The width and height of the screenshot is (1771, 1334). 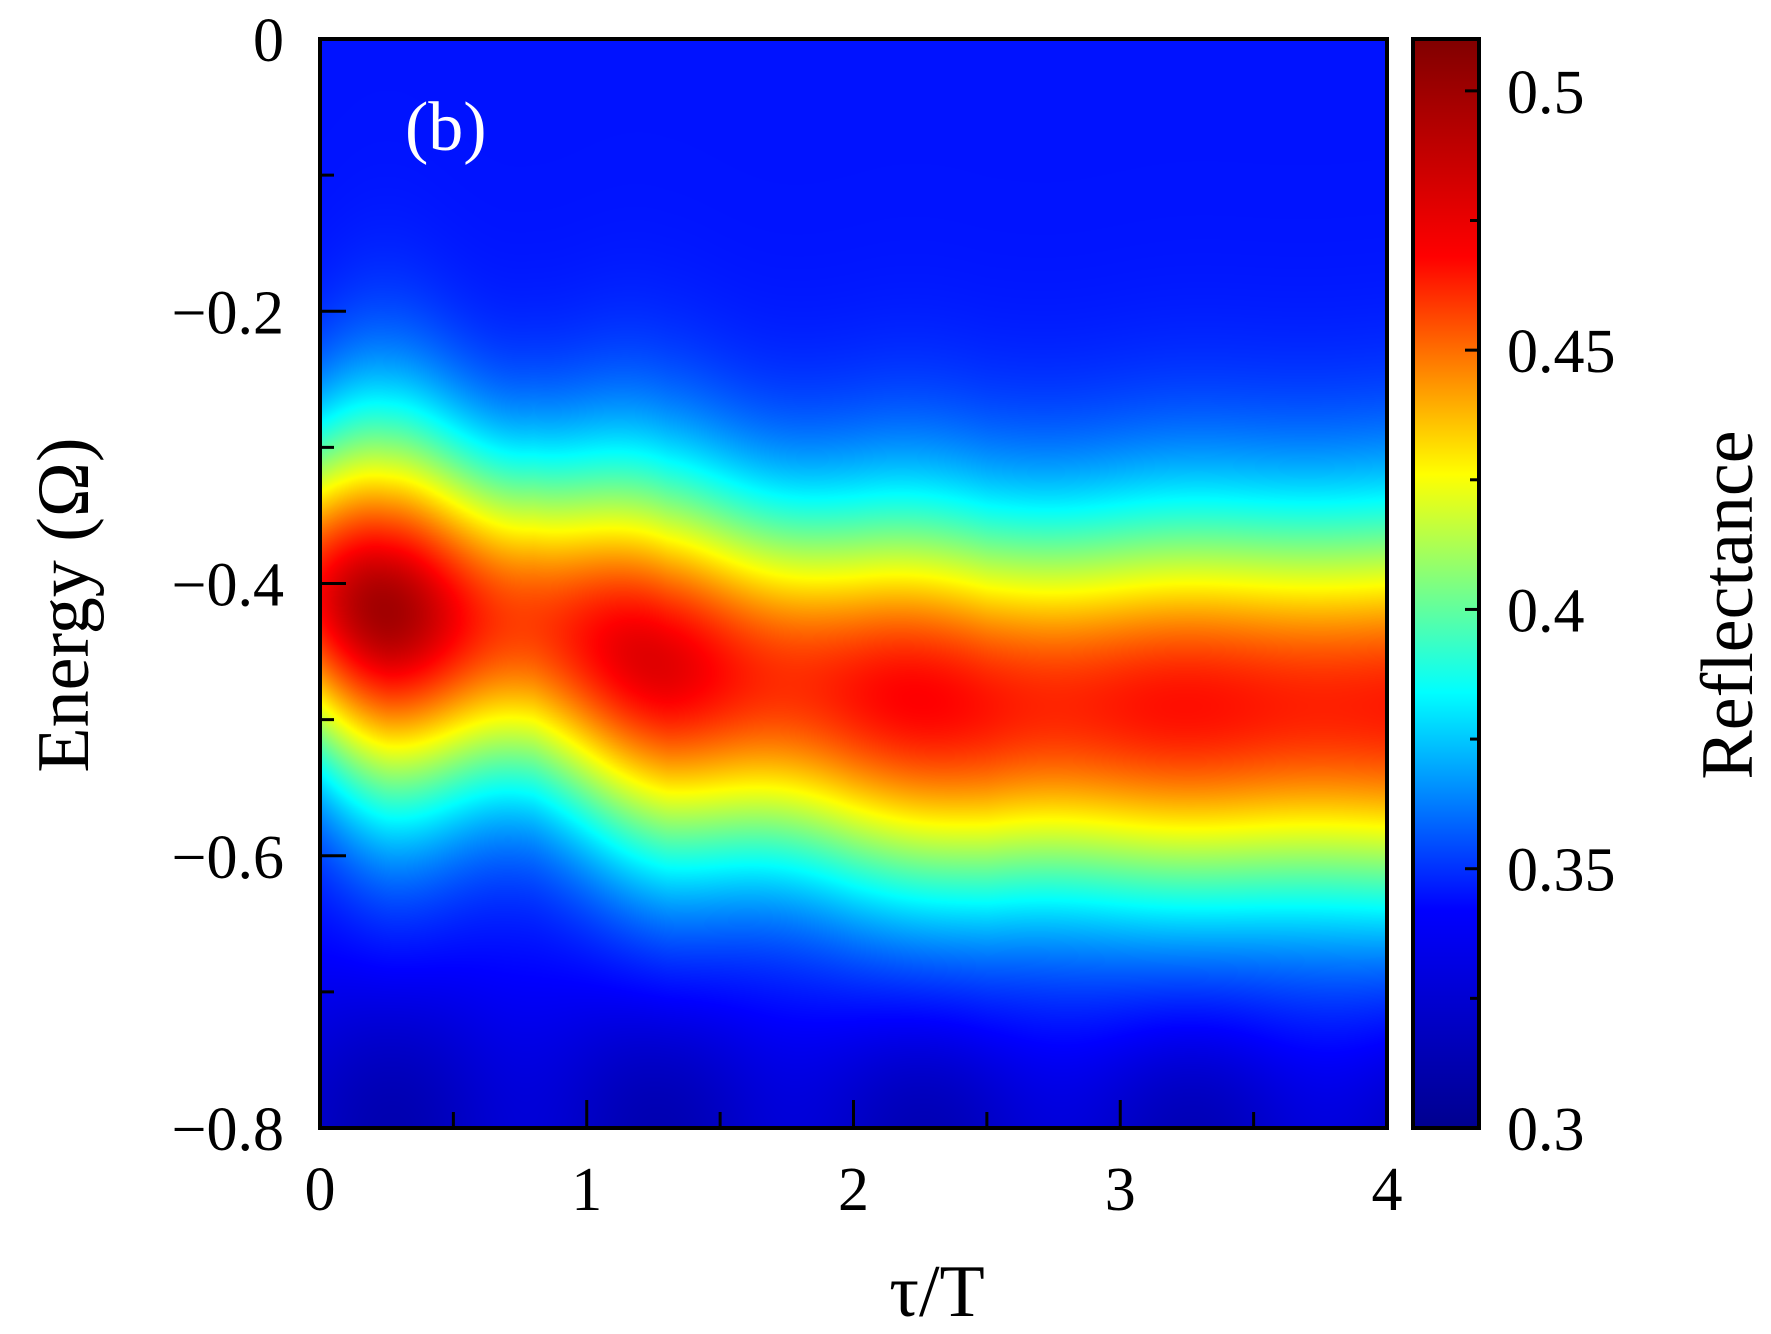 I want to click on y-tick-label: −0.4, so click(x=228, y=586).